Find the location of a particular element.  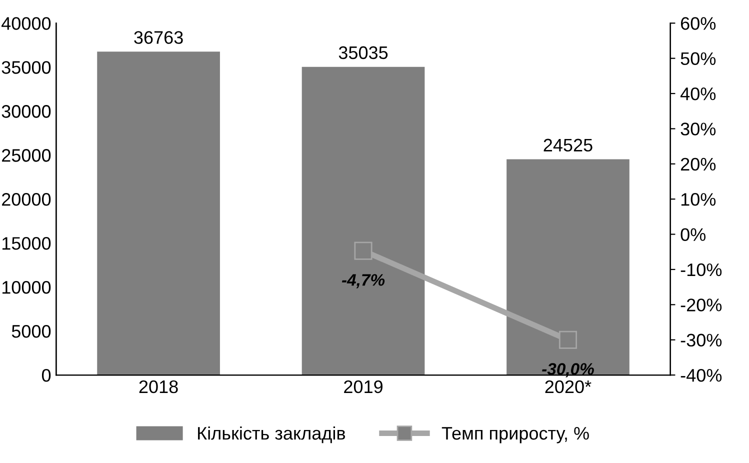

y2-tick-label: 50% is located at coordinates (698, 59).